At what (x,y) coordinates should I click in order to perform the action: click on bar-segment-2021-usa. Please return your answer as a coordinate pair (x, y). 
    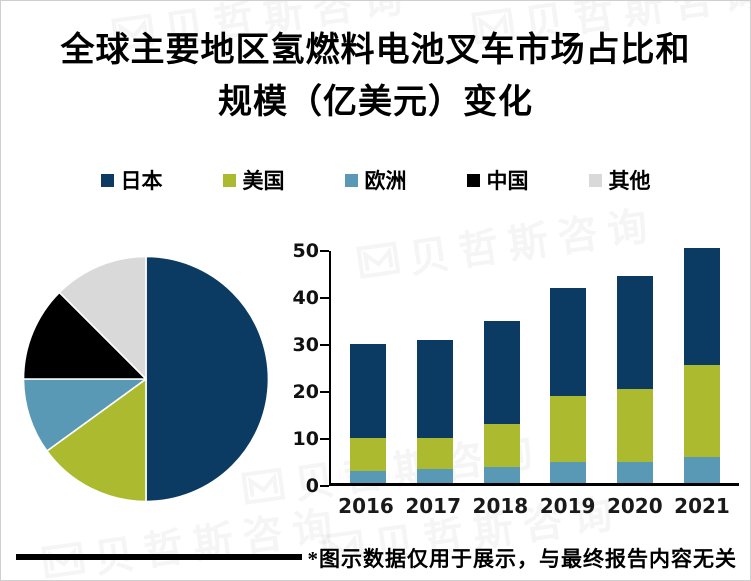
    Looking at the image, I should click on (701, 411).